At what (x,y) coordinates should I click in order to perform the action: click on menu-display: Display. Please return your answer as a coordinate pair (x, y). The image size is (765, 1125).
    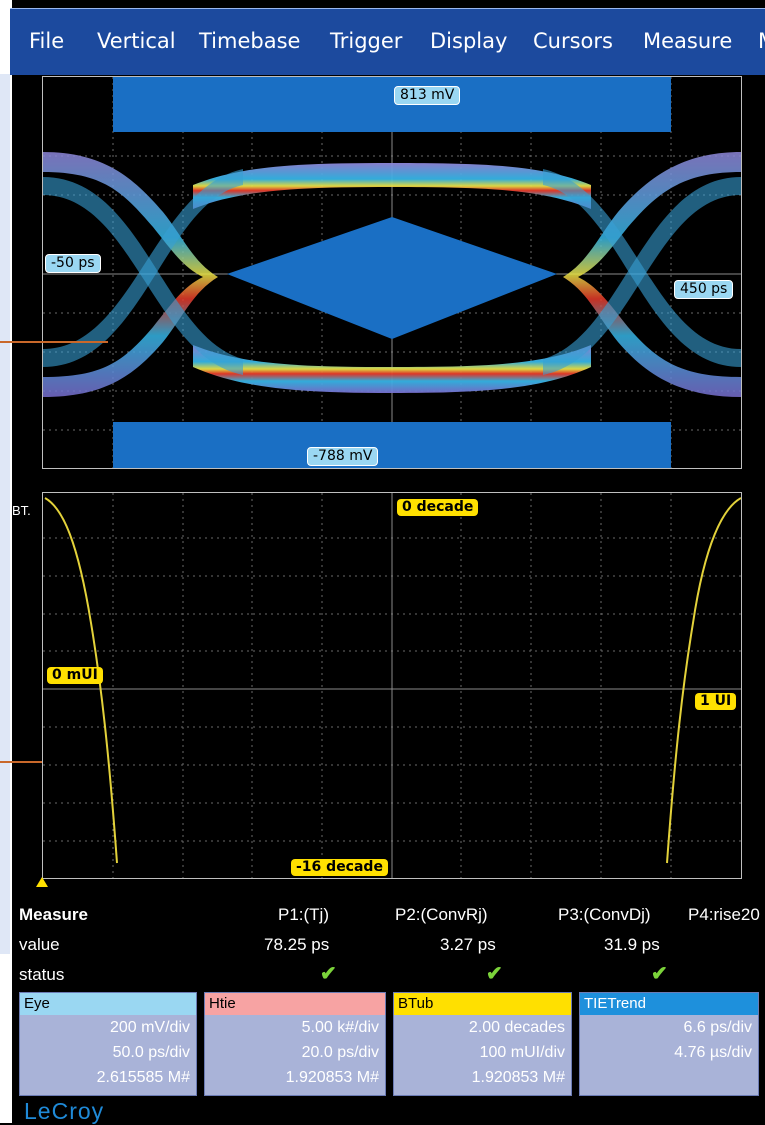
    Looking at the image, I should click on (469, 41).